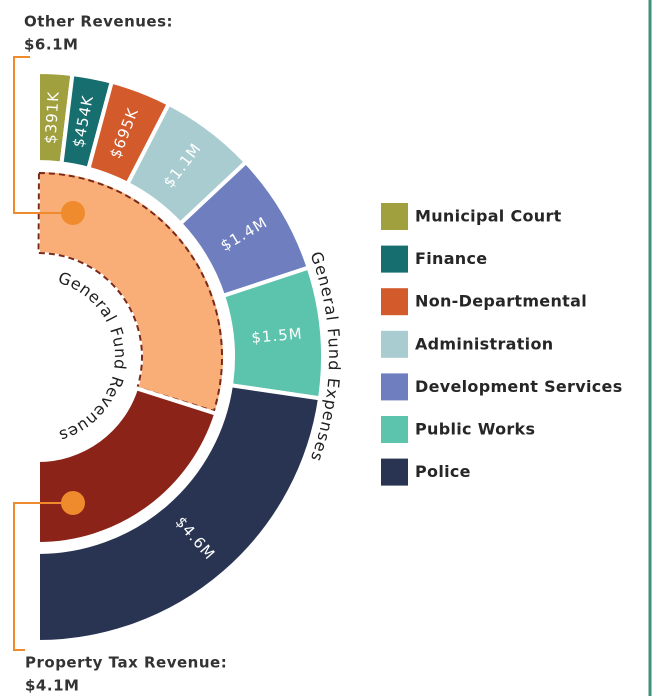  I want to click on callout-category: Other Revenues:, so click(98, 22).